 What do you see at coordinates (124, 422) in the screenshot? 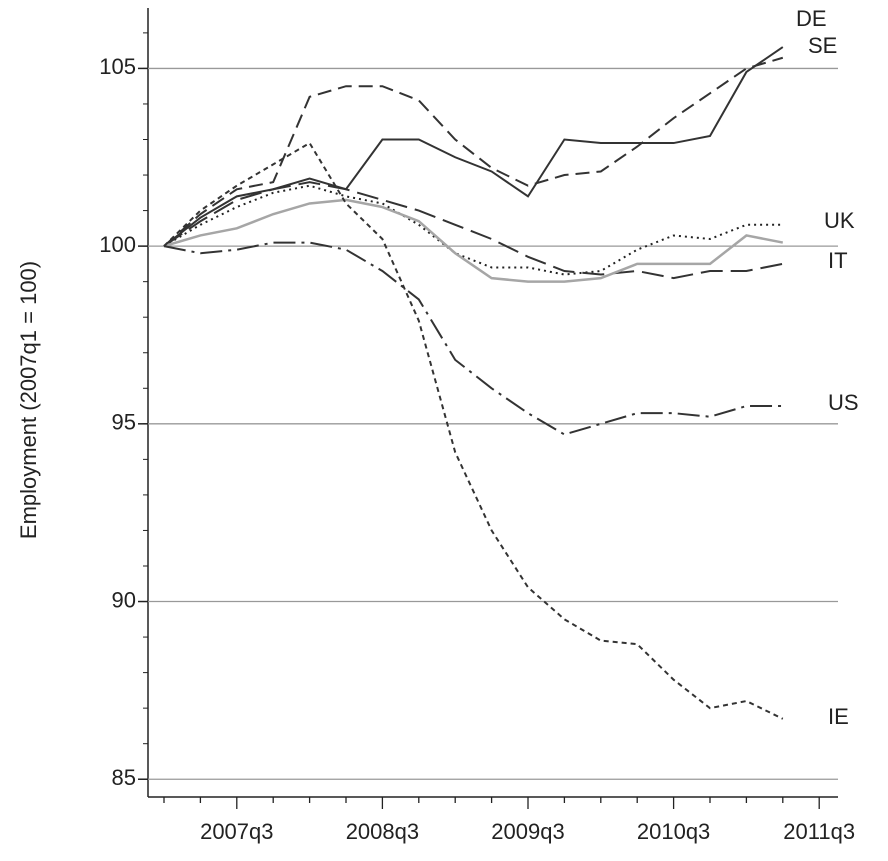
I see `y-tick-label: 95` at bounding box center [124, 422].